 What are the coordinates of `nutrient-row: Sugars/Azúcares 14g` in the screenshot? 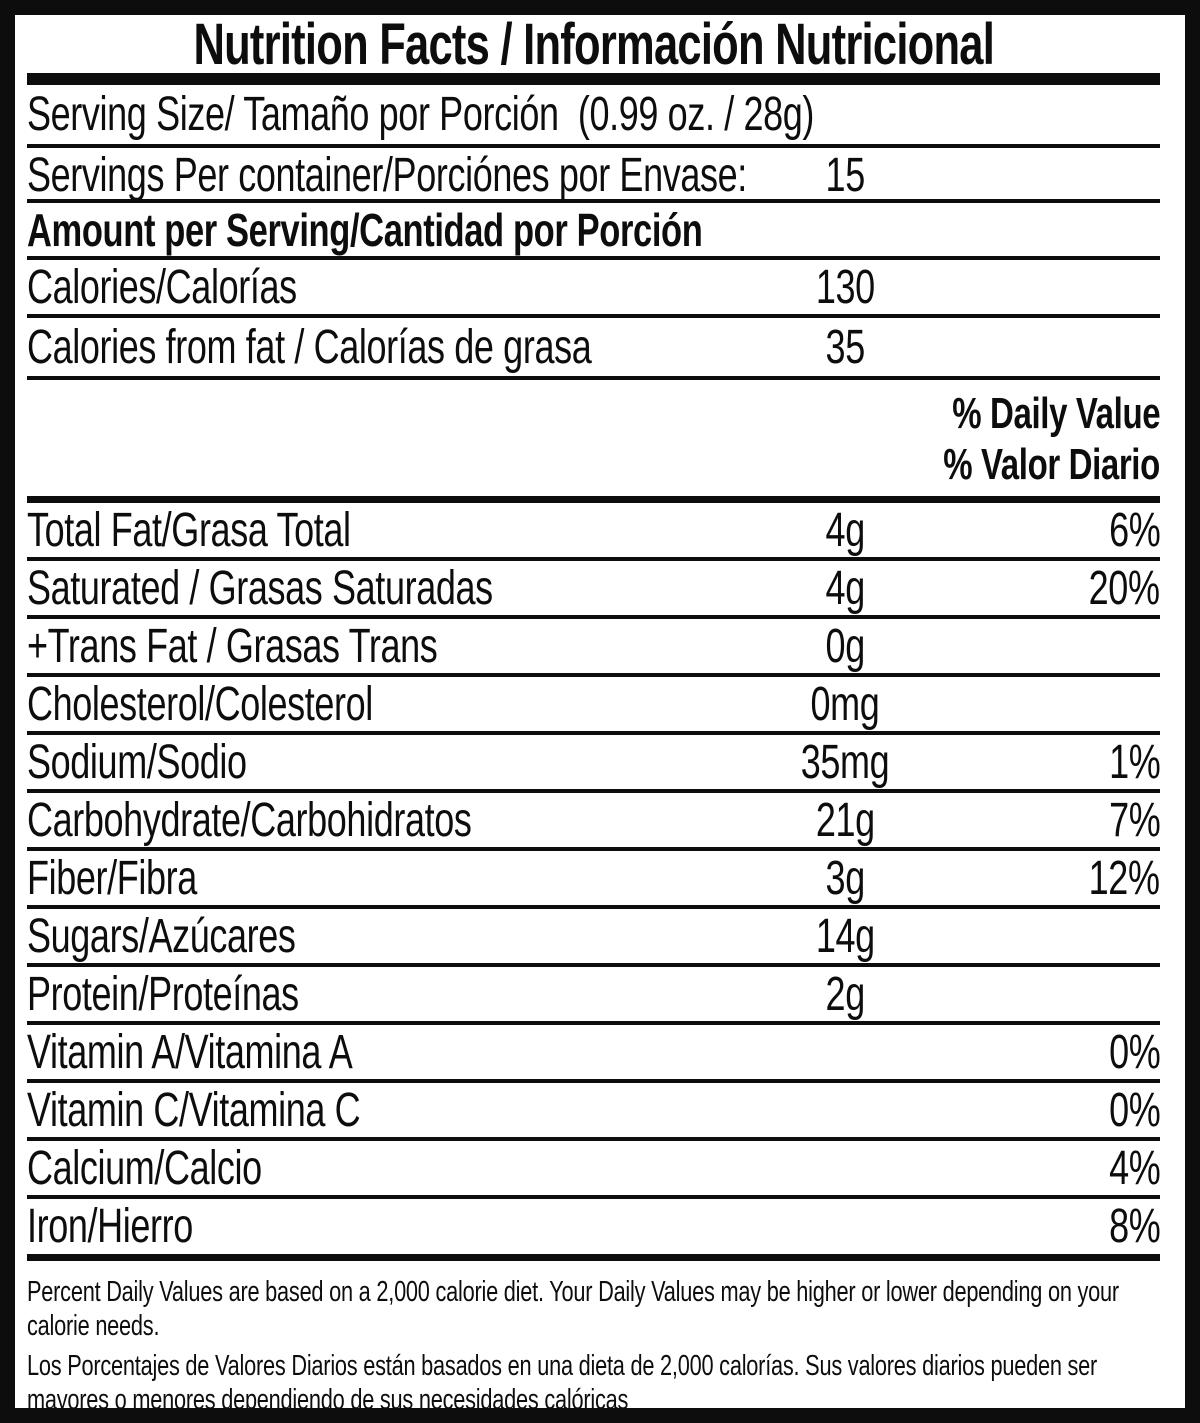 It's located at (593, 938).